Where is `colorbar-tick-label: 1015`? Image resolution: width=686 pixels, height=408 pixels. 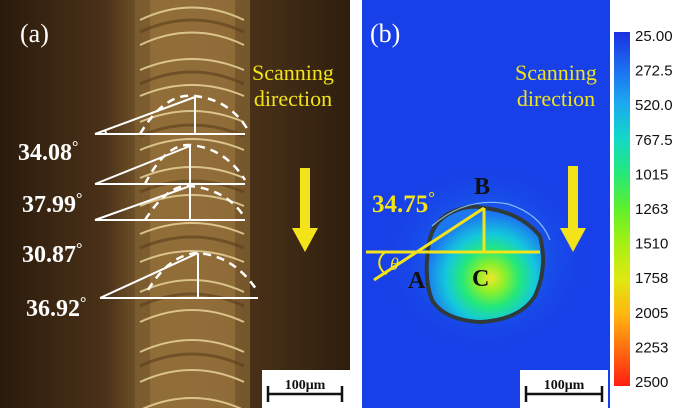
colorbar-tick-label: 1015 is located at coordinates (651, 174).